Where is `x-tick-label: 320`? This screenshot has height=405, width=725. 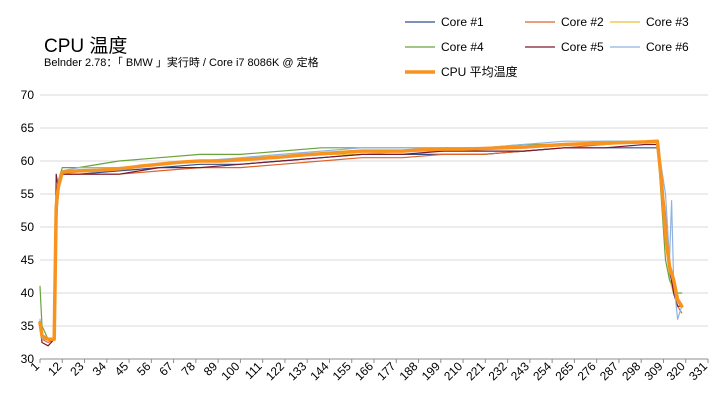
x-tick-label: 320 is located at coordinates (676, 371).